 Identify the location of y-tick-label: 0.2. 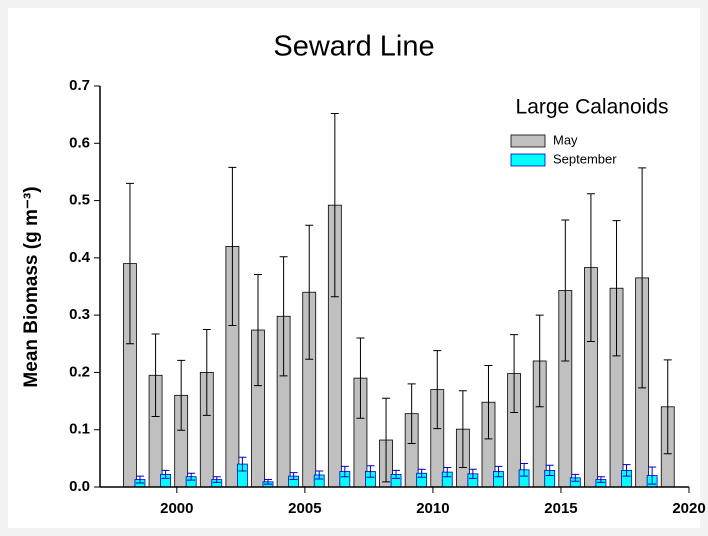
(79, 371).